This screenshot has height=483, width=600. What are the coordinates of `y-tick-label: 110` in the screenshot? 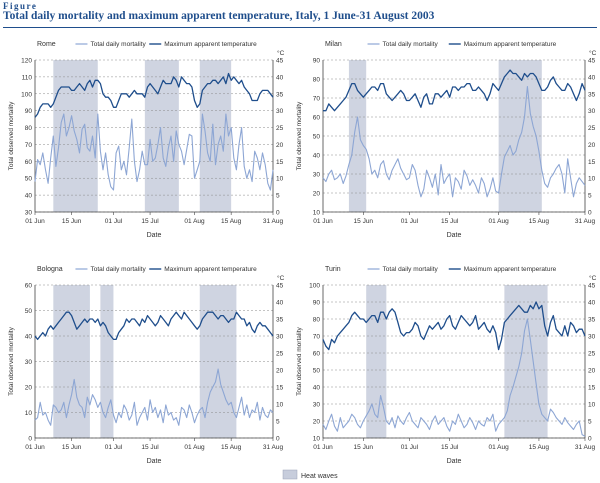 It's located at (27, 77).